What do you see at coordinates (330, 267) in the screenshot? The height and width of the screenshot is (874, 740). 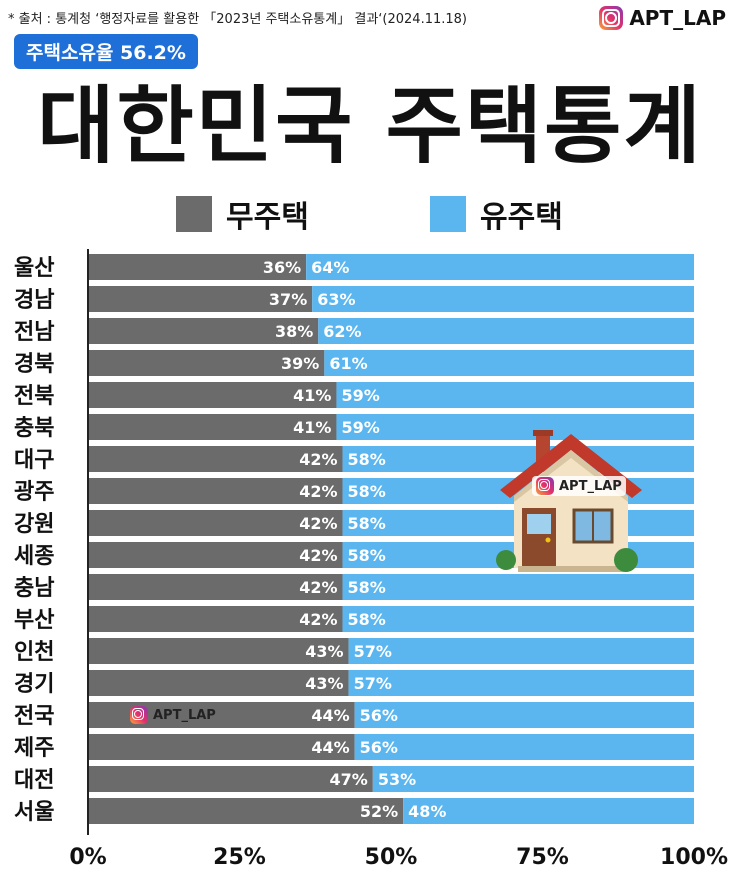 I see `data-label-own-home: 64%` at bounding box center [330, 267].